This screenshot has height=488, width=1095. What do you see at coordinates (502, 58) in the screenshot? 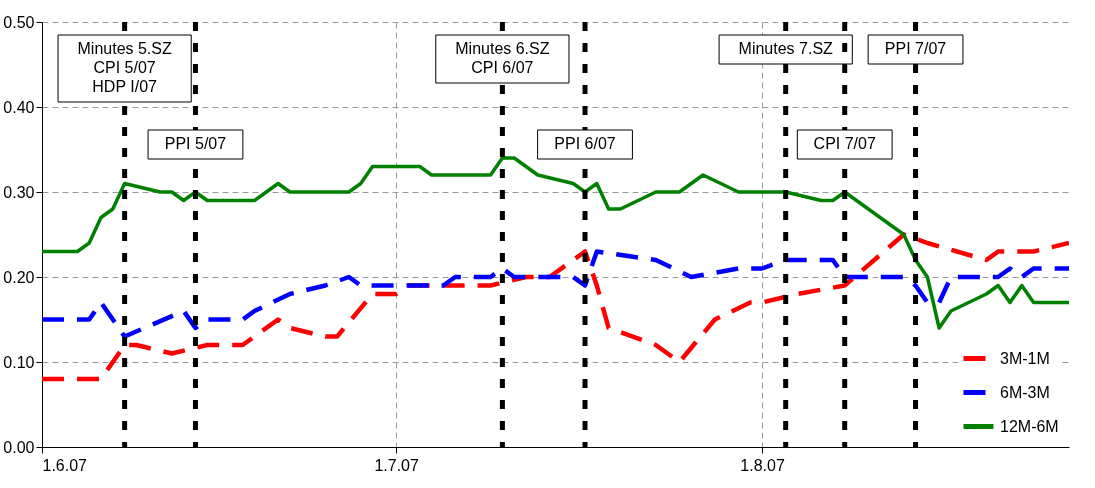
I see `ref-line-label: Minutes 6.SZ CPI 6/07` at bounding box center [502, 58].